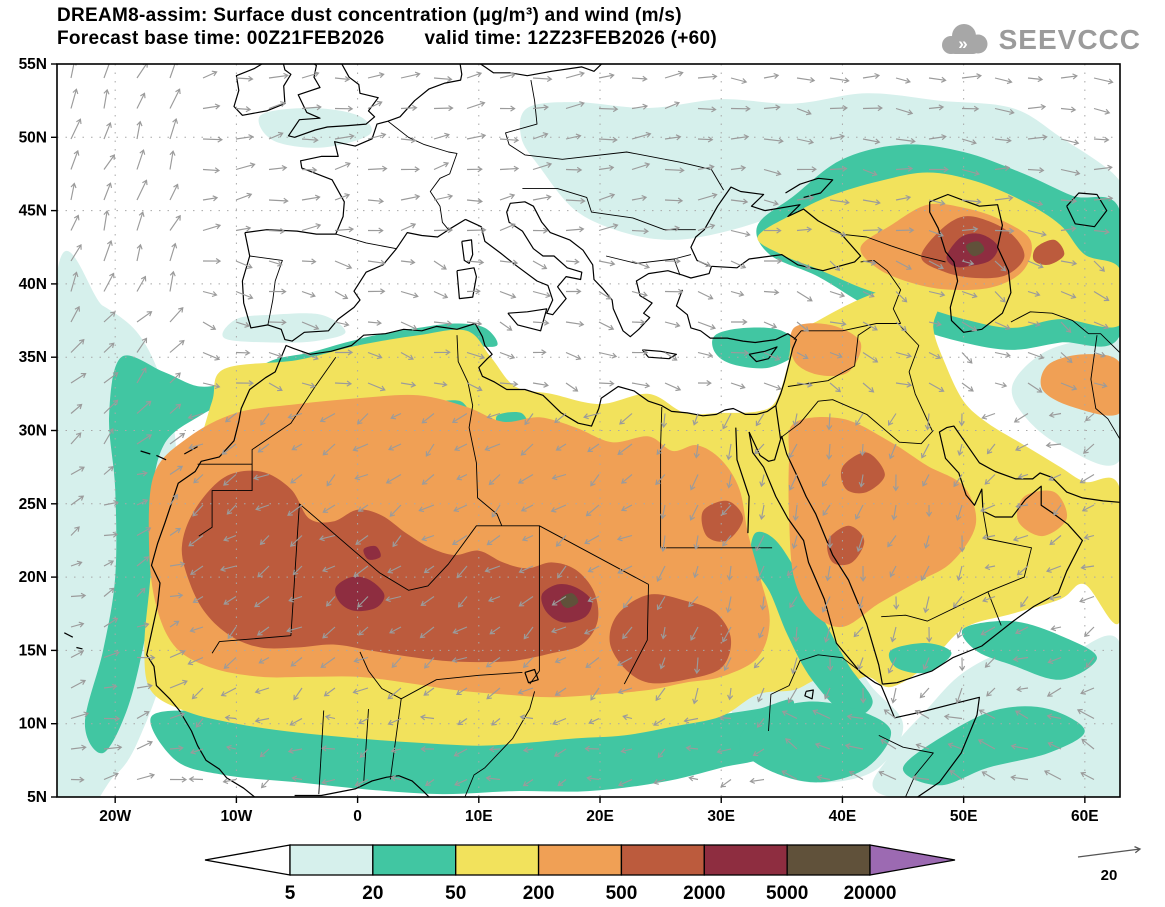  Describe the element at coordinates (1038, 40) in the screenshot. I see `seevccc-logo: » SEEVCCC` at that location.